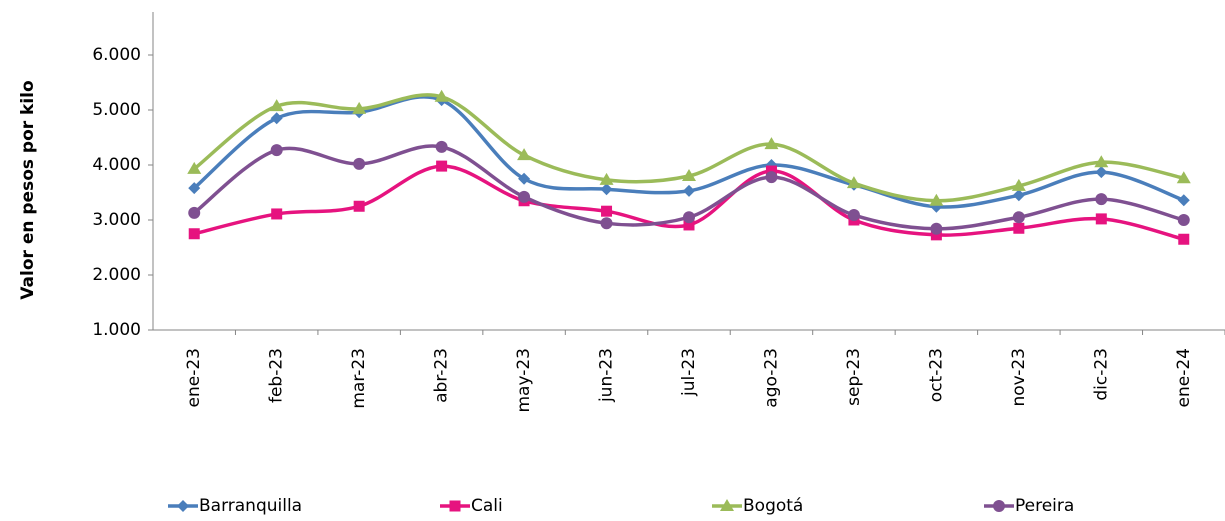 The height and width of the screenshot is (521, 1225). I want to click on legend-label: Bogotá, so click(773, 506).